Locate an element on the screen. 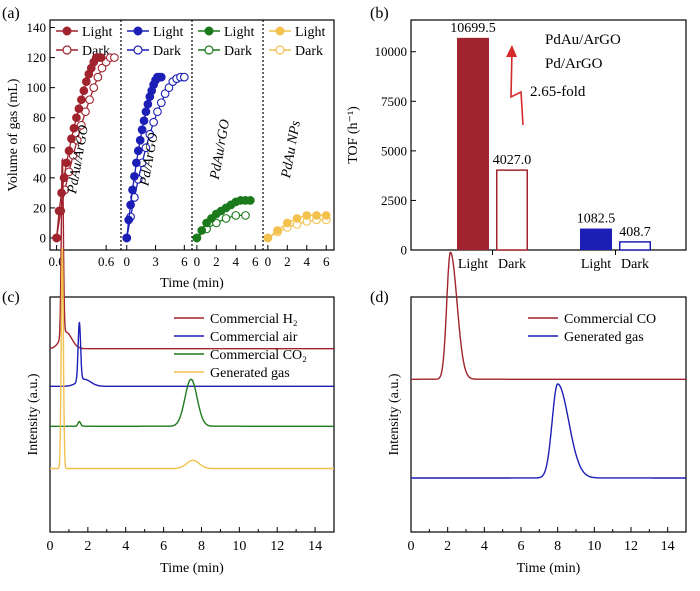  y-tick-label-a: 120 is located at coordinates (37, 57).